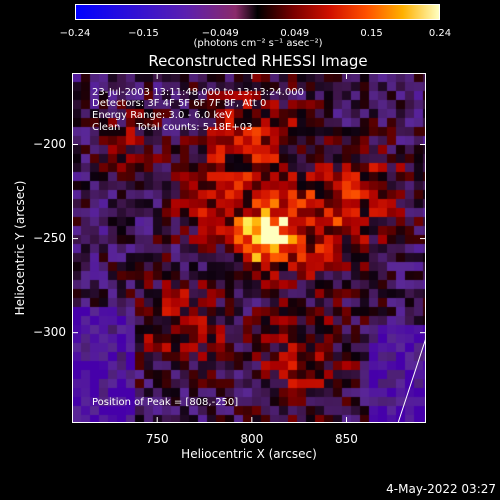 The height and width of the screenshot is (500, 500). I want to click on solar-limb, so click(411, 380).